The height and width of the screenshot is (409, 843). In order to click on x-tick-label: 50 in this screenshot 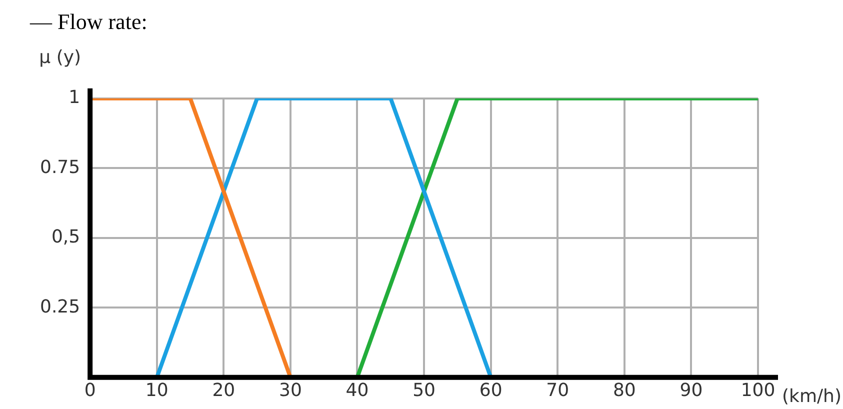, I will do `click(424, 390)`.